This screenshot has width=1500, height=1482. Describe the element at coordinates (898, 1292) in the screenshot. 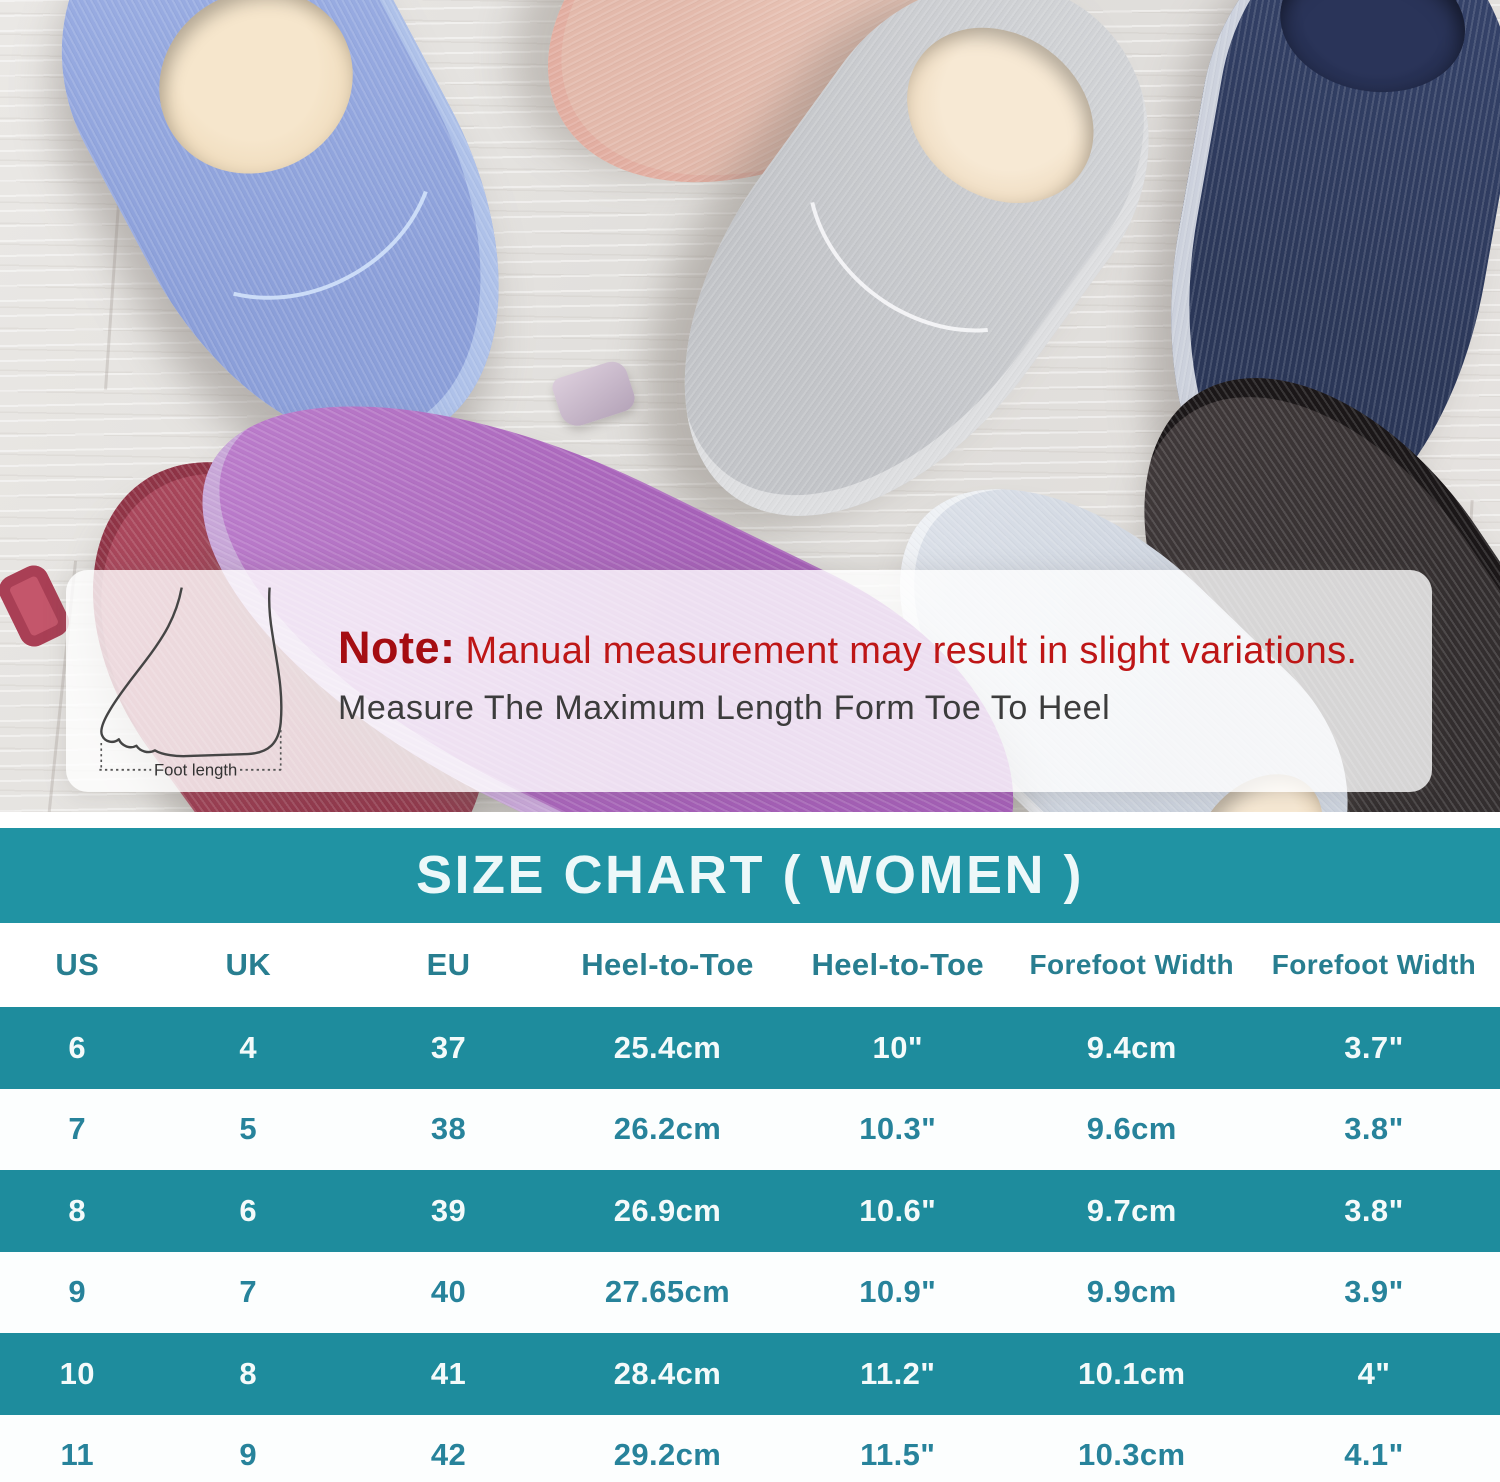

I see `table-cell: 10.9"` at that location.